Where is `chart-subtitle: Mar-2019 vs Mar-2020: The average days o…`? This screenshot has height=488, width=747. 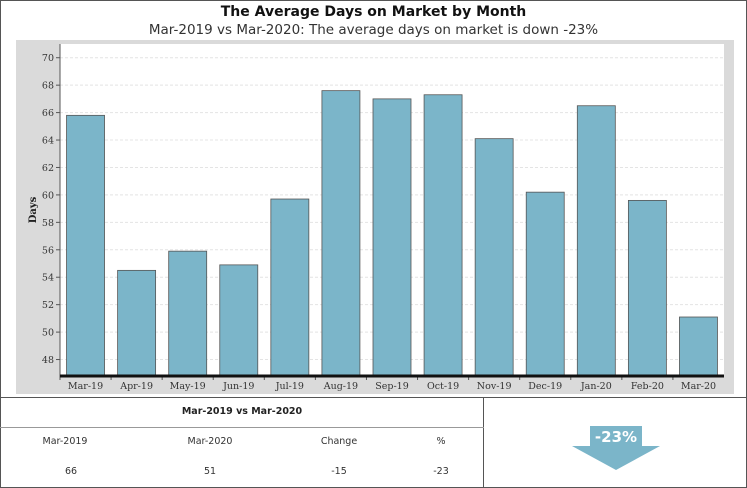 chart-subtitle: Mar-2019 vs Mar-2020: The average days o… is located at coordinates (373, 30).